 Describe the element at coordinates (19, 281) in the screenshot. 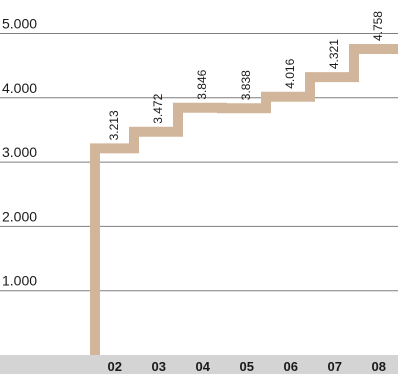

I see `y-tick-label: 1.000` at that location.